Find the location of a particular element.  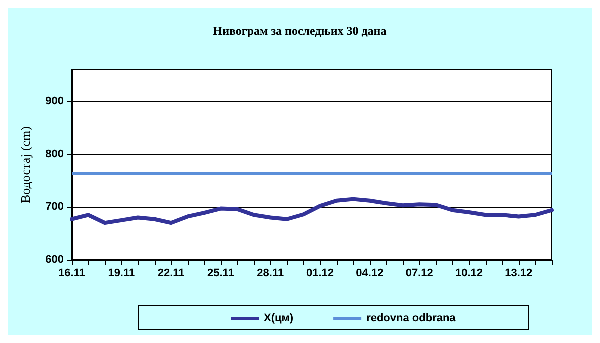

x-tick-label: 01.12 is located at coordinates (320, 274).